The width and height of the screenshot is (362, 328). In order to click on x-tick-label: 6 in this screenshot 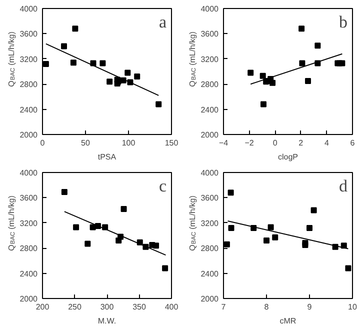, I will do `click(353, 143)`.